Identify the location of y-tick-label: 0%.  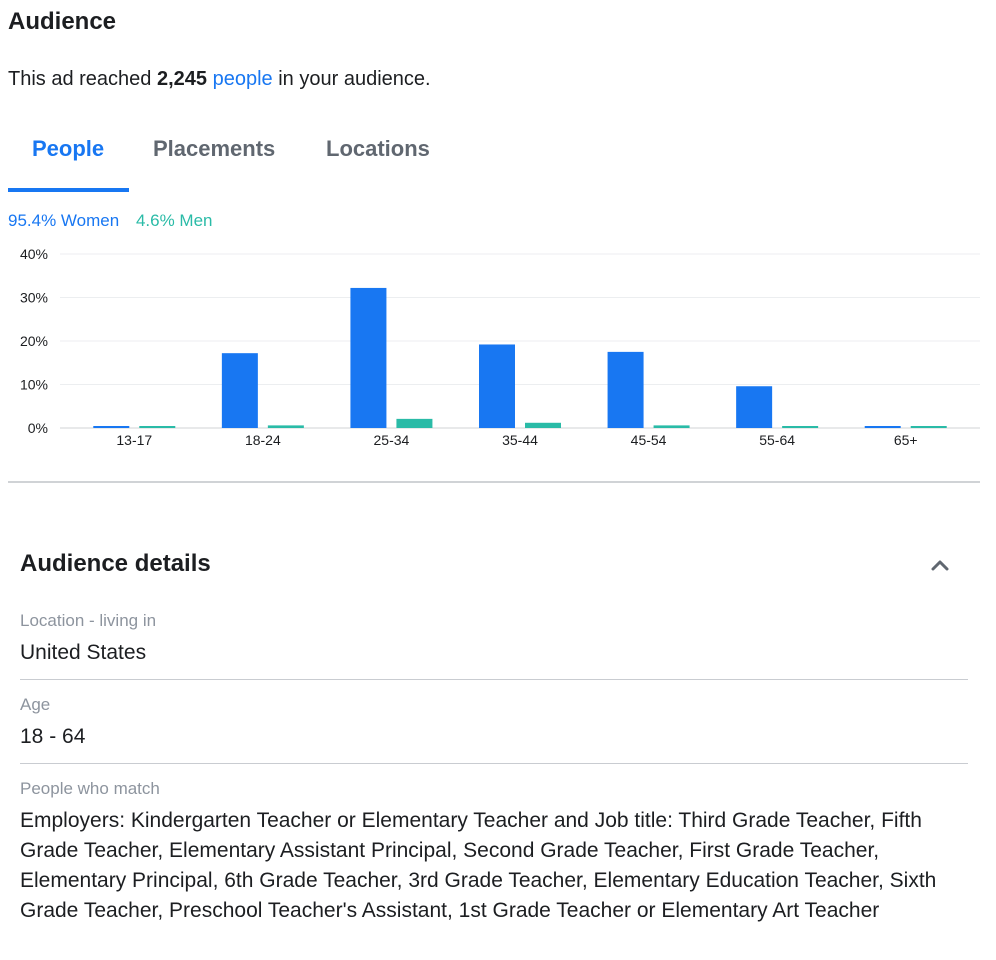
(38, 428).